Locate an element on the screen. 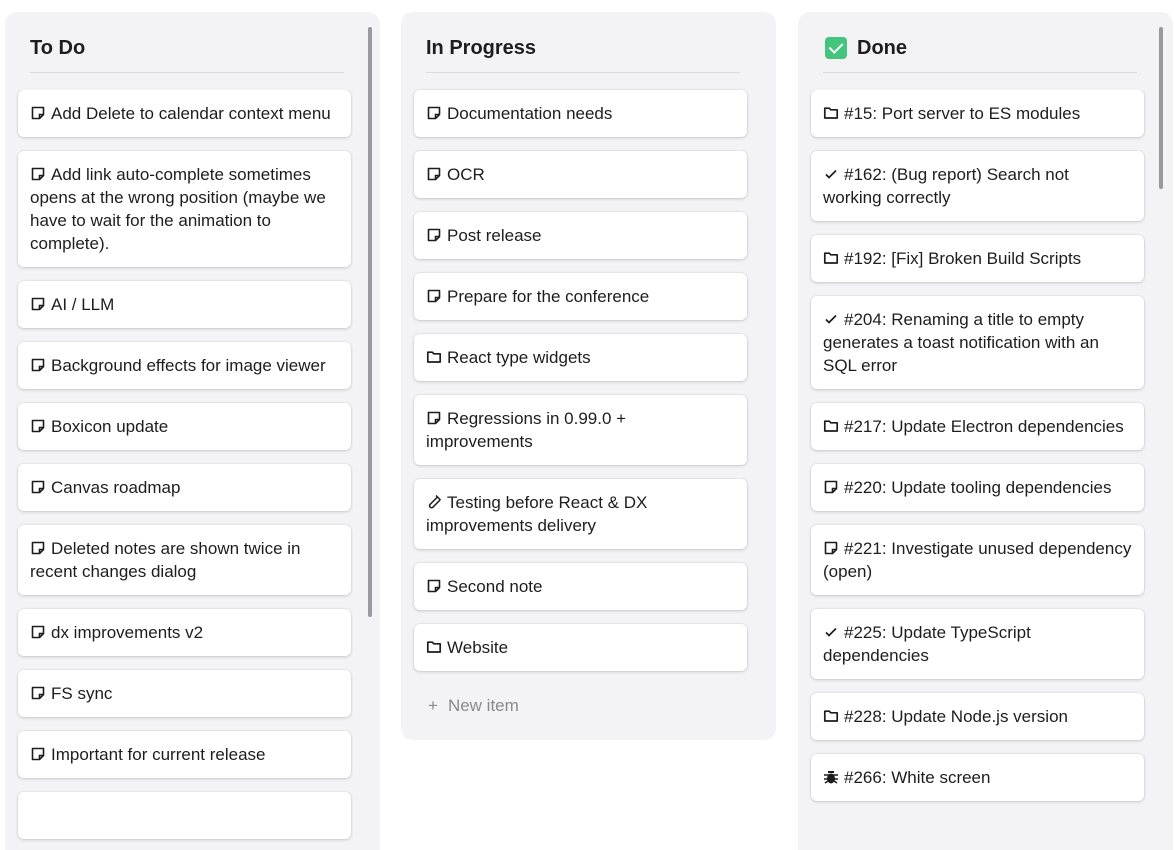 The image size is (1174, 850). kanban-card: #220: Update tooling dependencies is located at coordinates (977, 487).